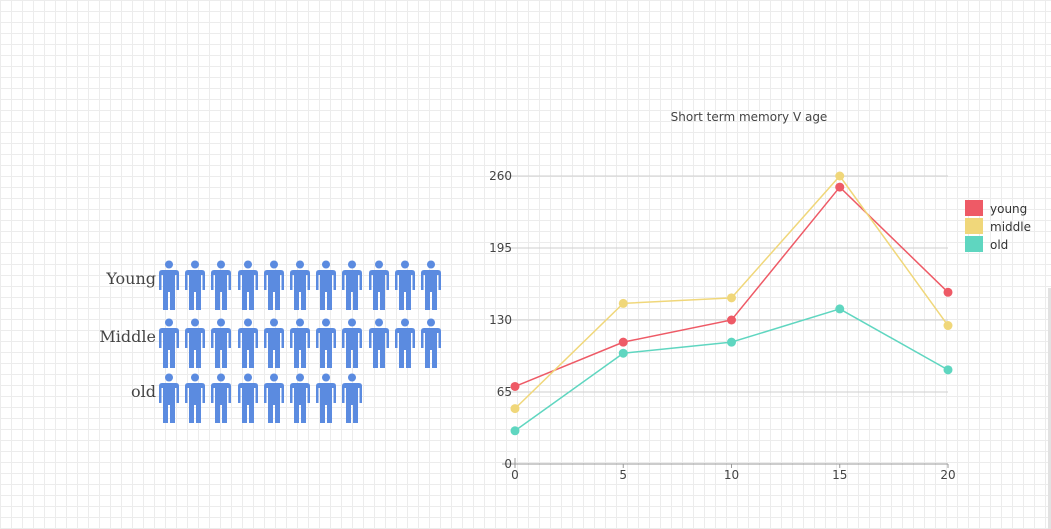 The width and height of the screenshot is (1051, 529). I want to click on x-tick-label: 10, so click(731, 475).